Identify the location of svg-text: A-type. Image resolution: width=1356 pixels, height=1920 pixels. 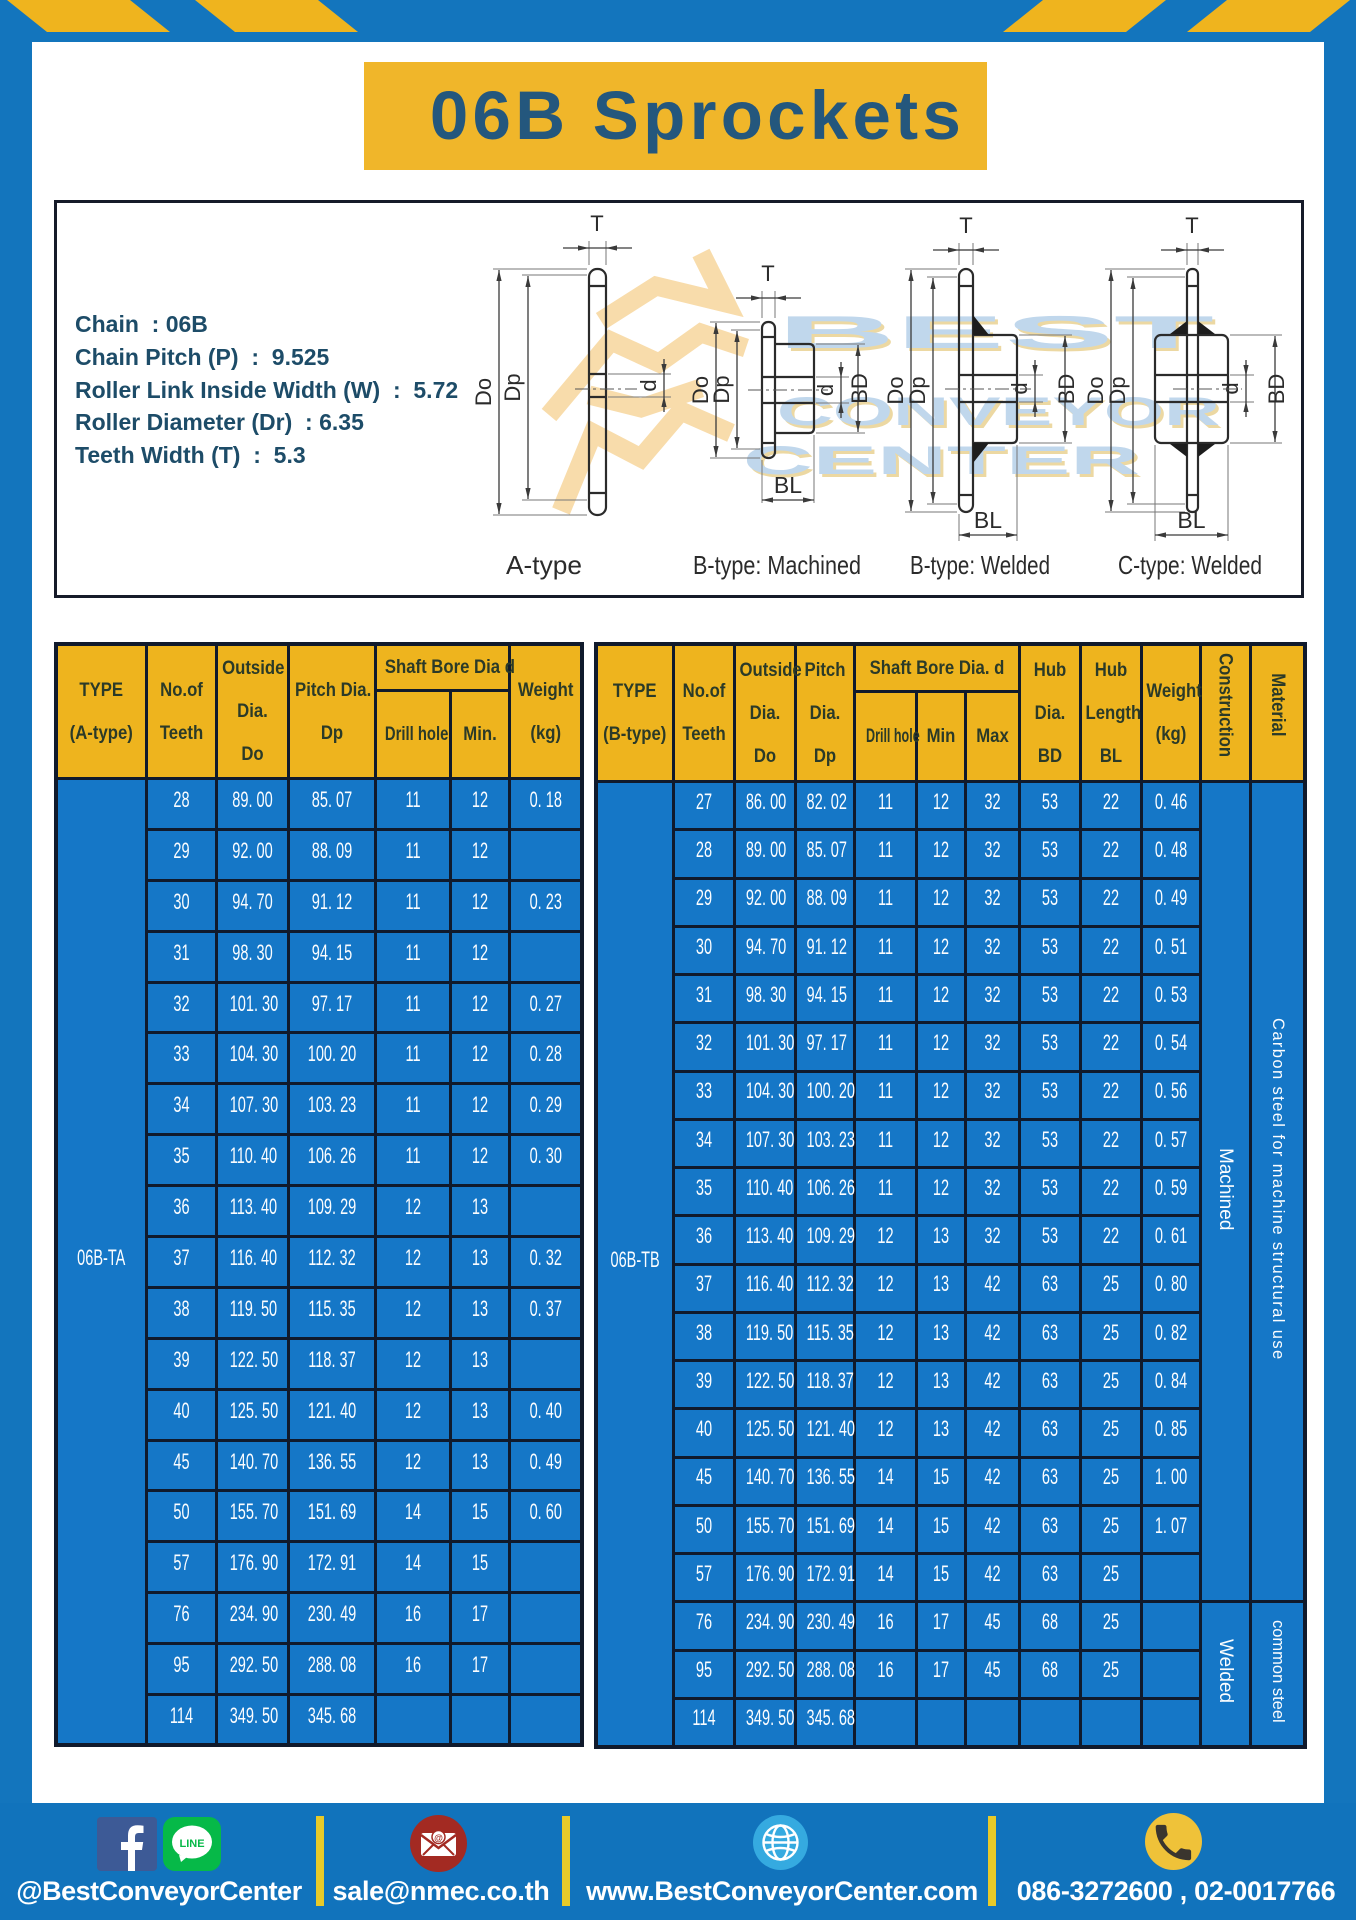
(544, 565).